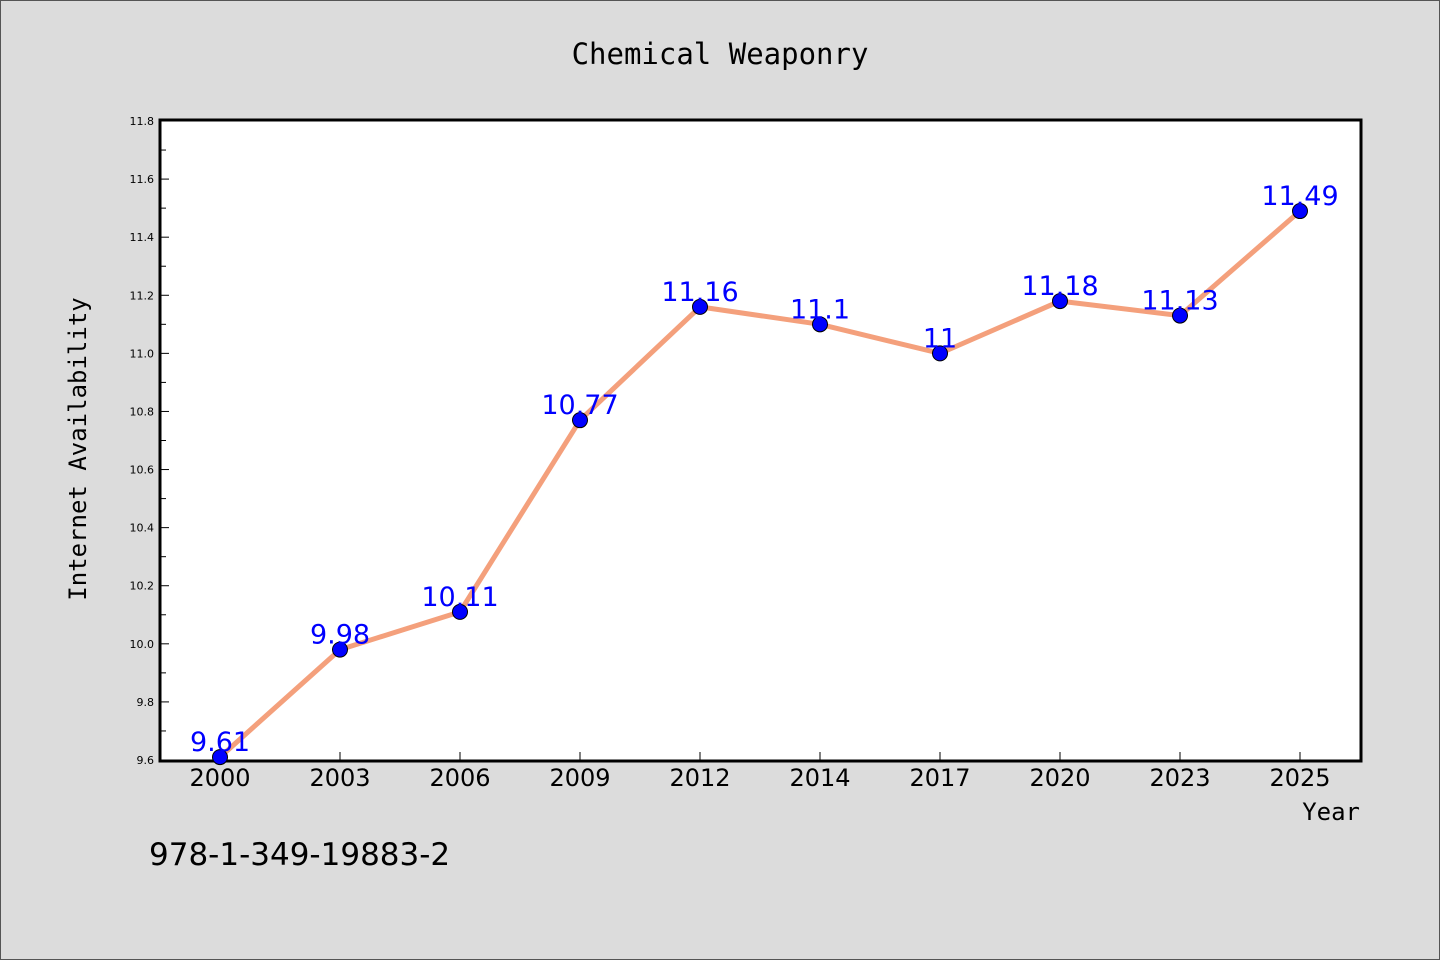 The image size is (1440, 960). What do you see at coordinates (699, 778) in the screenshot?
I see `x-tick-label: 2012` at bounding box center [699, 778].